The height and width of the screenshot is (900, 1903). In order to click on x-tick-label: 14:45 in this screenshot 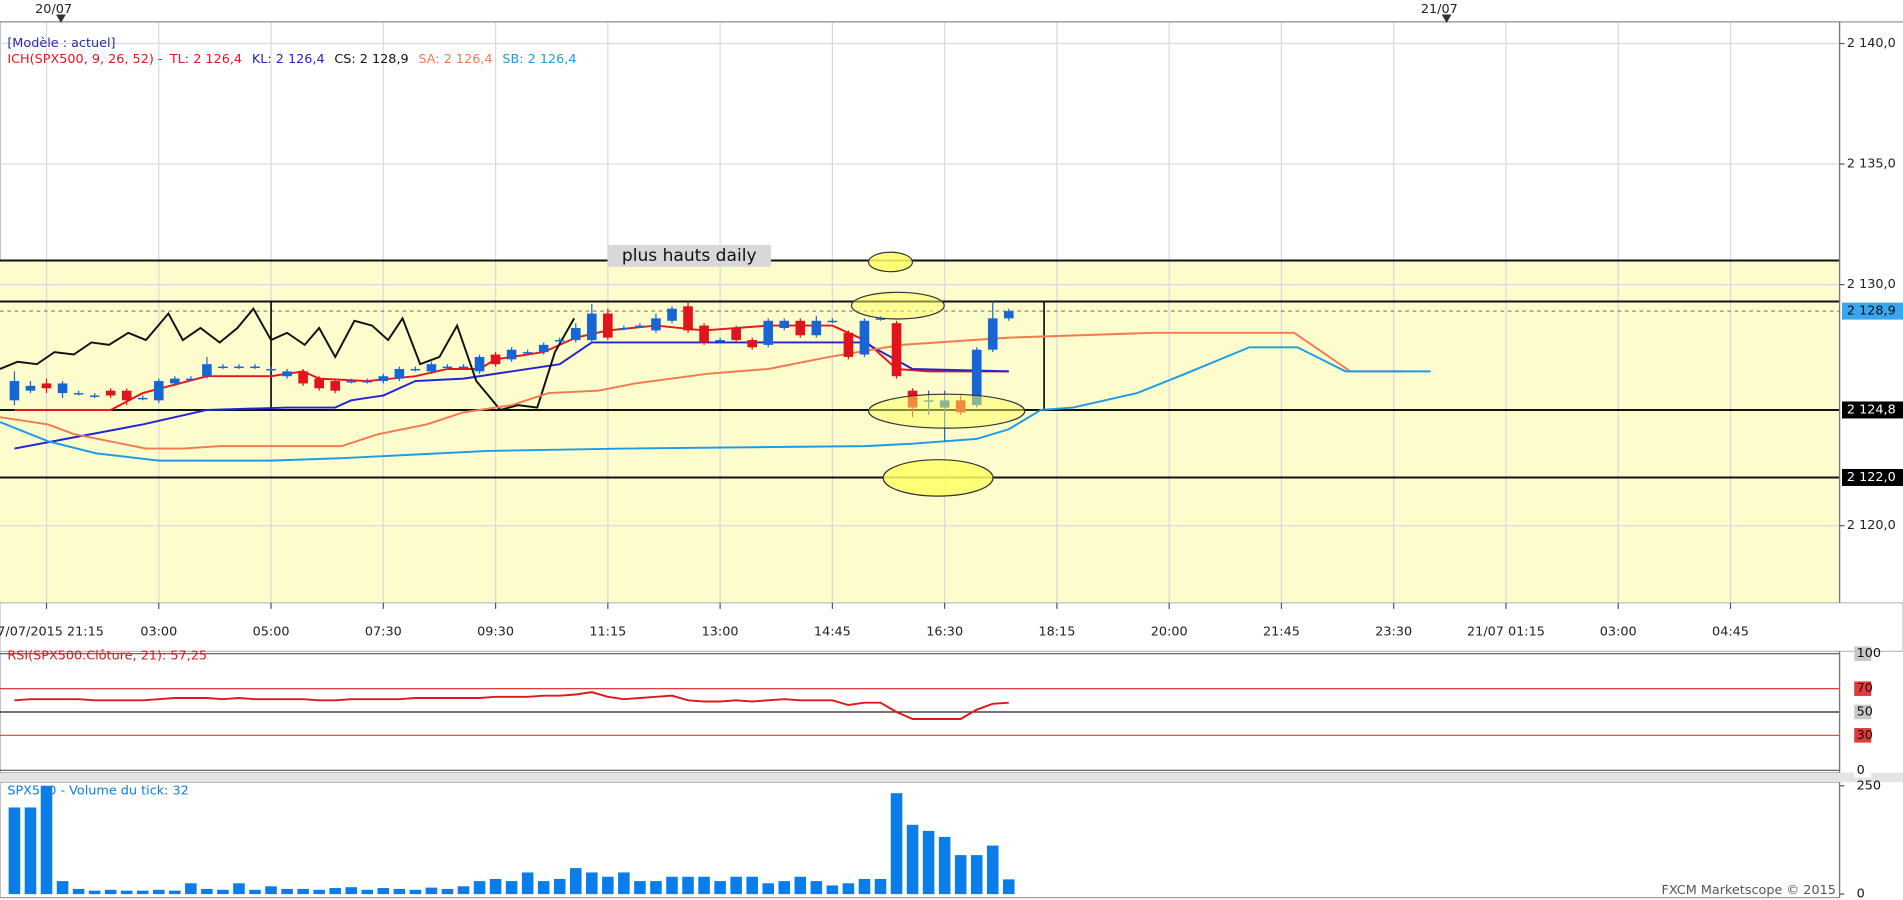, I will do `click(832, 631)`.